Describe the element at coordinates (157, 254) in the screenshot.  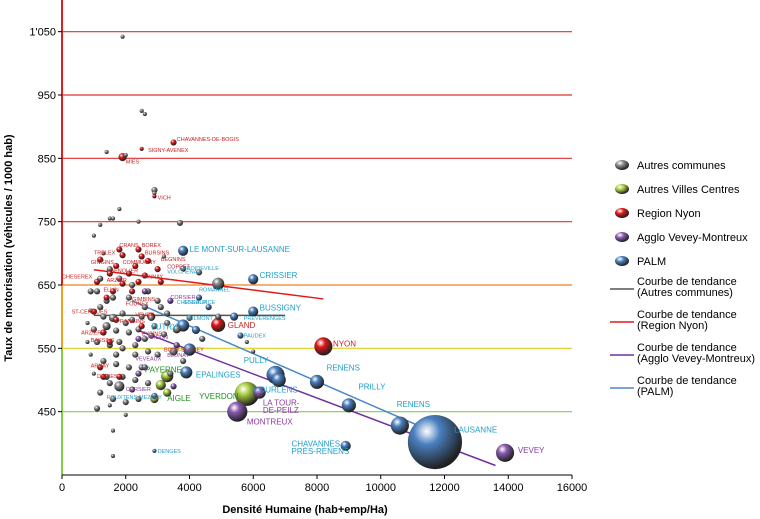
I see `point-label-bursins: BURSINS` at that location.